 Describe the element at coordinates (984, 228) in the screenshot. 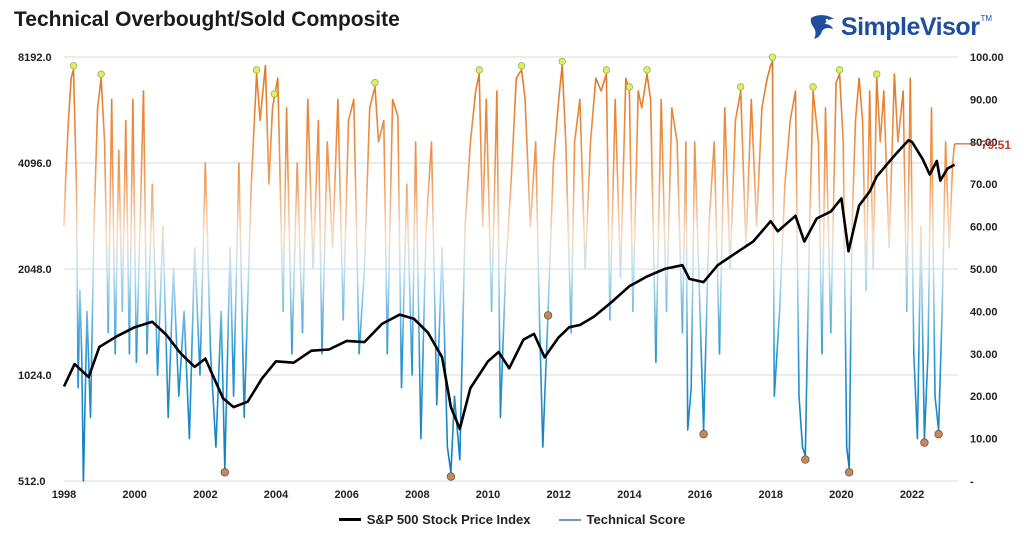

I see `right-tick-label: 60.00` at that location.